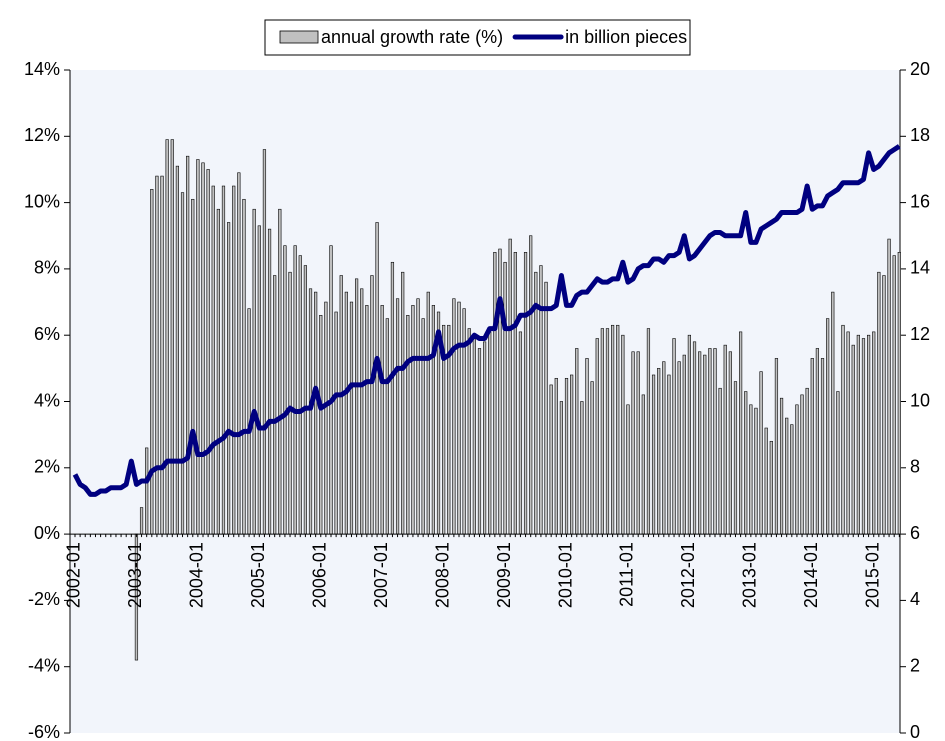 Image resolution: width=945 pixels, height=741 pixels. What do you see at coordinates (258, 575) in the screenshot?
I see `x-tick-label: 2005-01` at bounding box center [258, 575].